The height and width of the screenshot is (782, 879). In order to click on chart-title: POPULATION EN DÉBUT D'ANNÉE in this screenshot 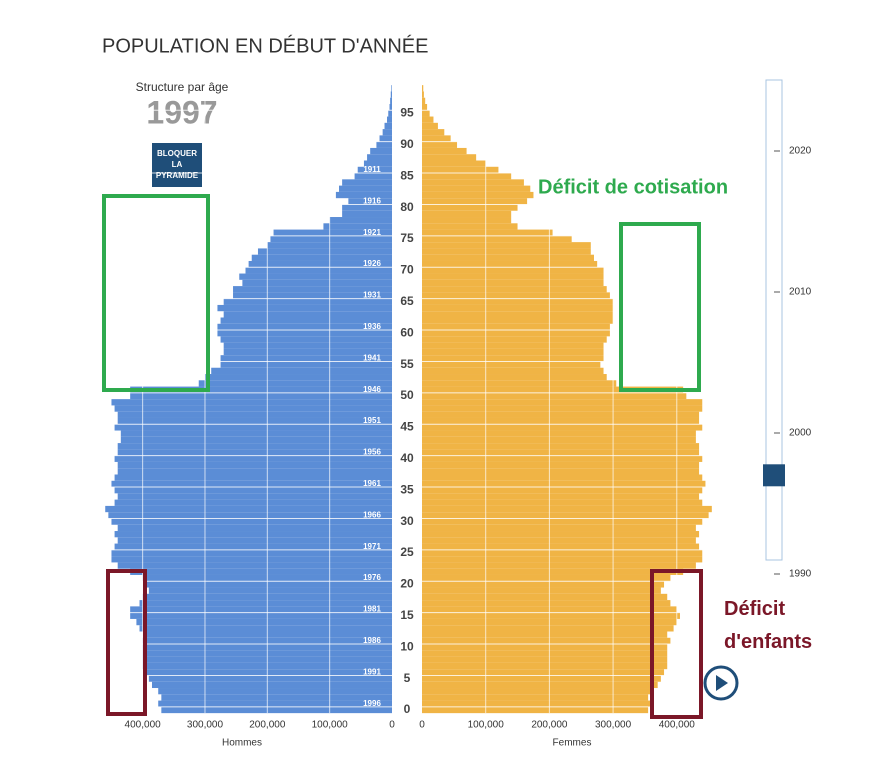, I will do `click(265, 45)`.